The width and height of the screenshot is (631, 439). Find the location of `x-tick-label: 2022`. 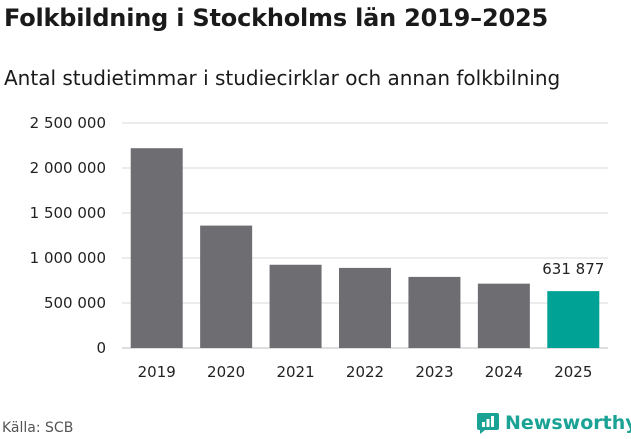

x-tick-label: 2022 is located at coordinates (365, 372).